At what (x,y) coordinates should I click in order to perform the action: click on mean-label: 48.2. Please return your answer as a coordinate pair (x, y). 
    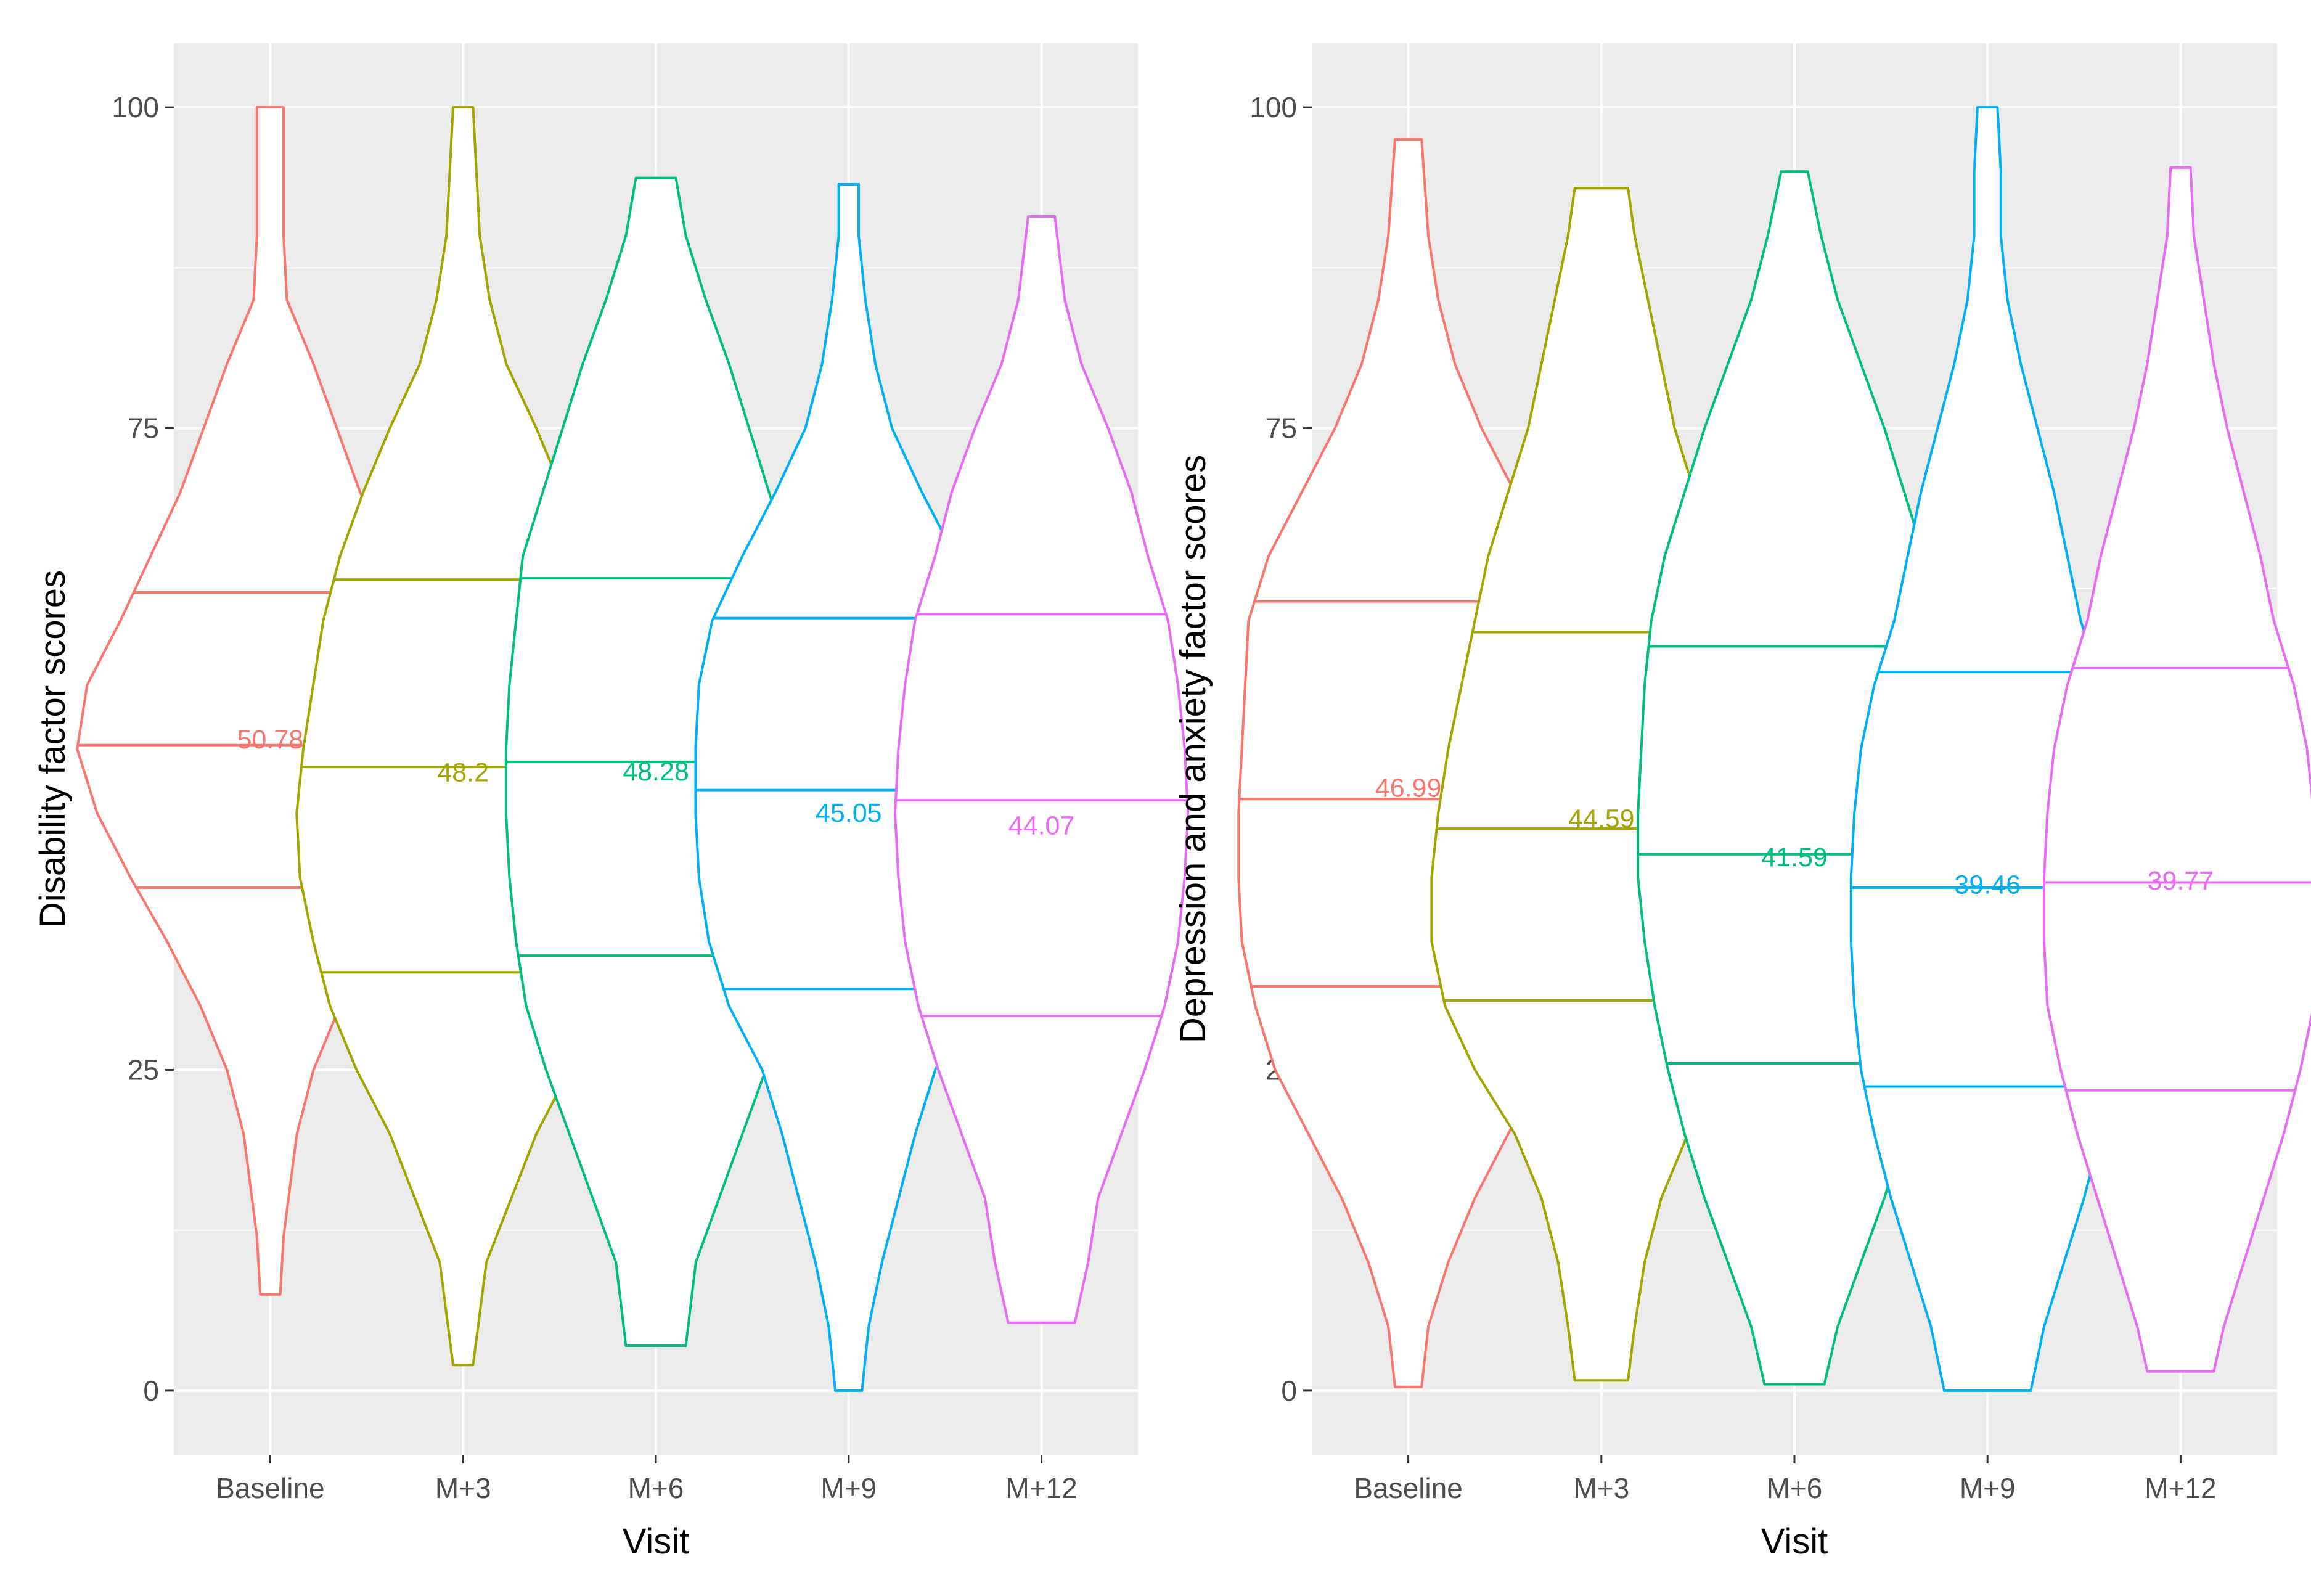
    Looking at the image, I should click on (463, 772).